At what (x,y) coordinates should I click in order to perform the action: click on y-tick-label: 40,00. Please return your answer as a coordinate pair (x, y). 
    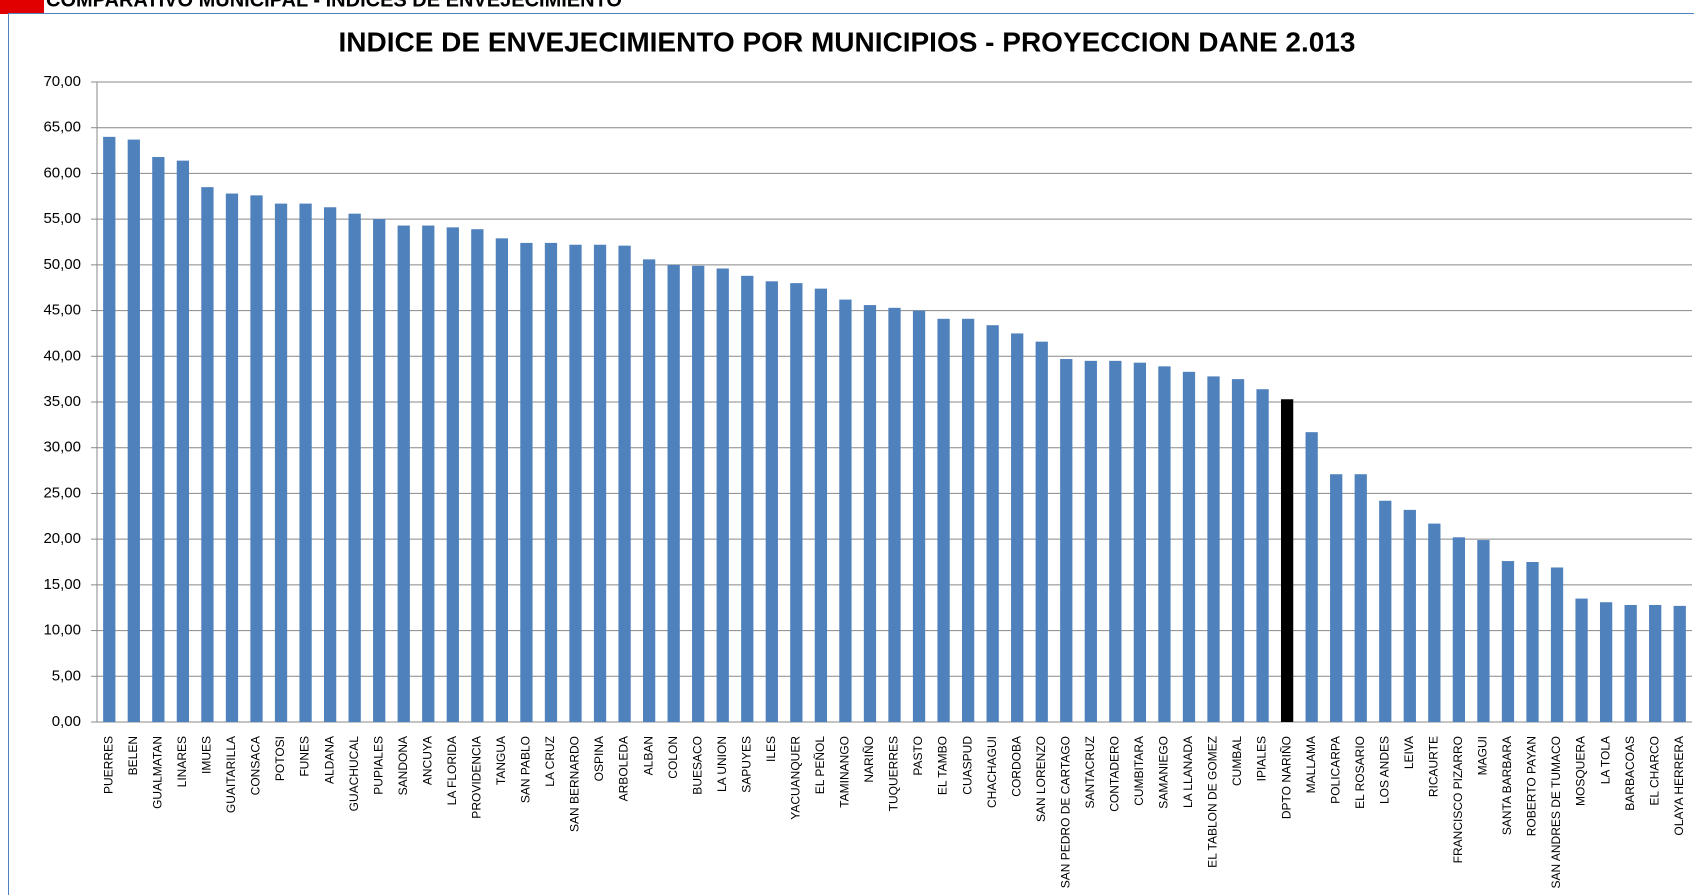
    Looking at the image, I should click on (62, 355).